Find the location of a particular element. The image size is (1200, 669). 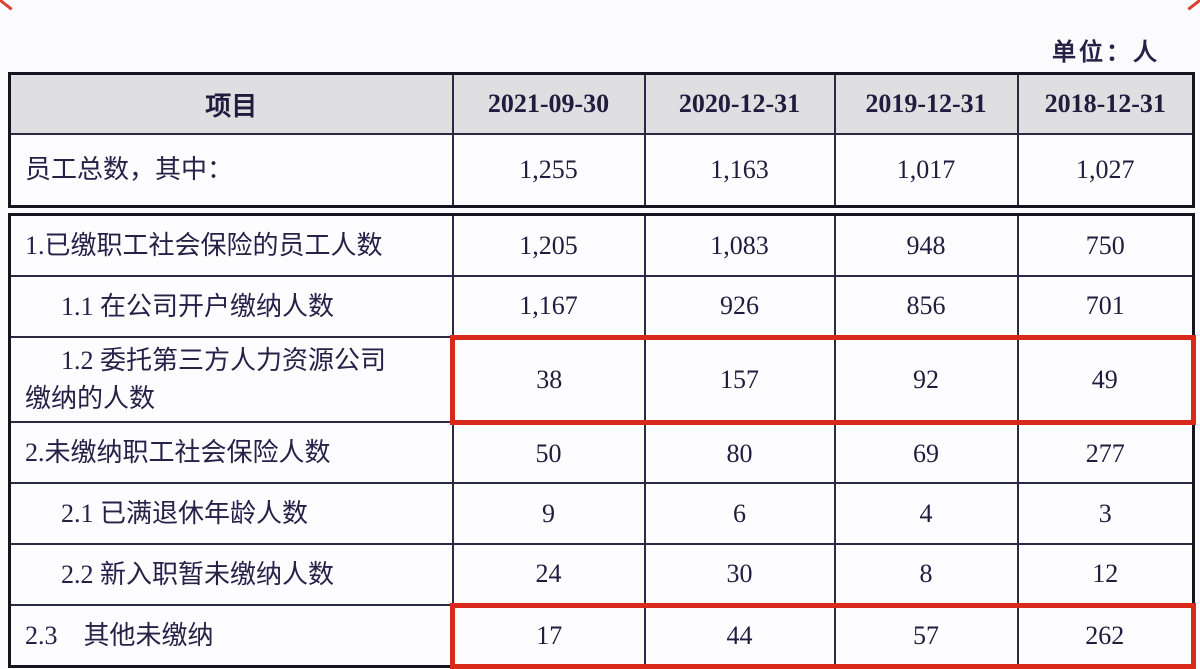

cell-value: 80 is located at coordinates (739, 453).